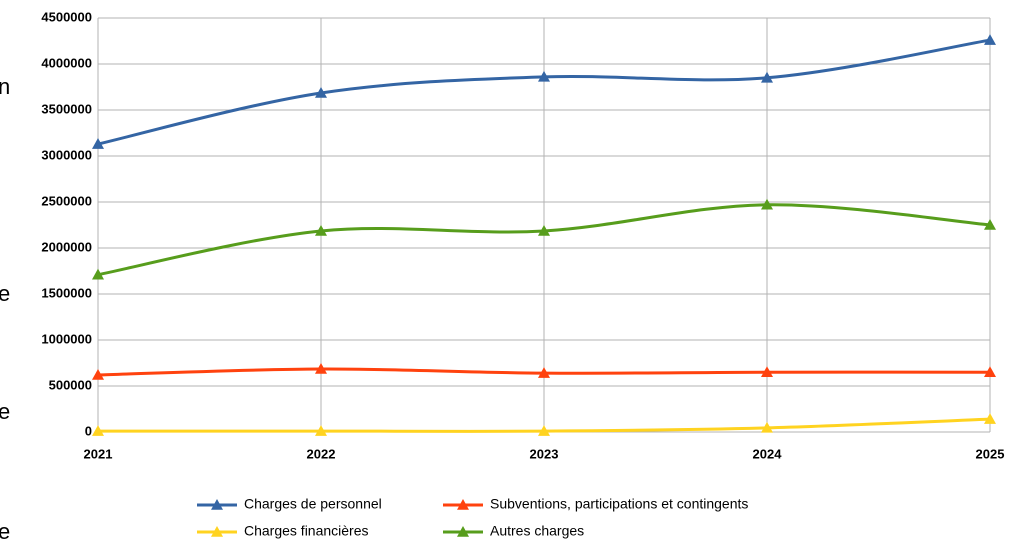 The image size is (1013, 546). Describe the element at coordinates (306, 531) in the screenshot. I see `legend-label: Charges financières` at that location.